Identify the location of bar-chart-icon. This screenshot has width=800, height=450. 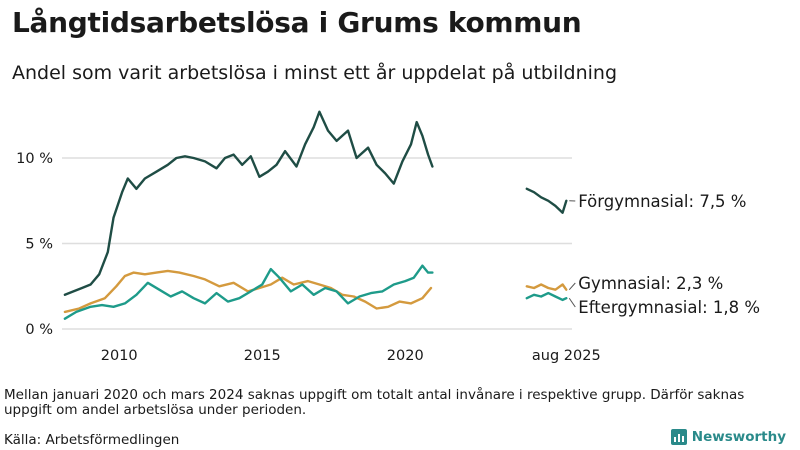
(678, 437).